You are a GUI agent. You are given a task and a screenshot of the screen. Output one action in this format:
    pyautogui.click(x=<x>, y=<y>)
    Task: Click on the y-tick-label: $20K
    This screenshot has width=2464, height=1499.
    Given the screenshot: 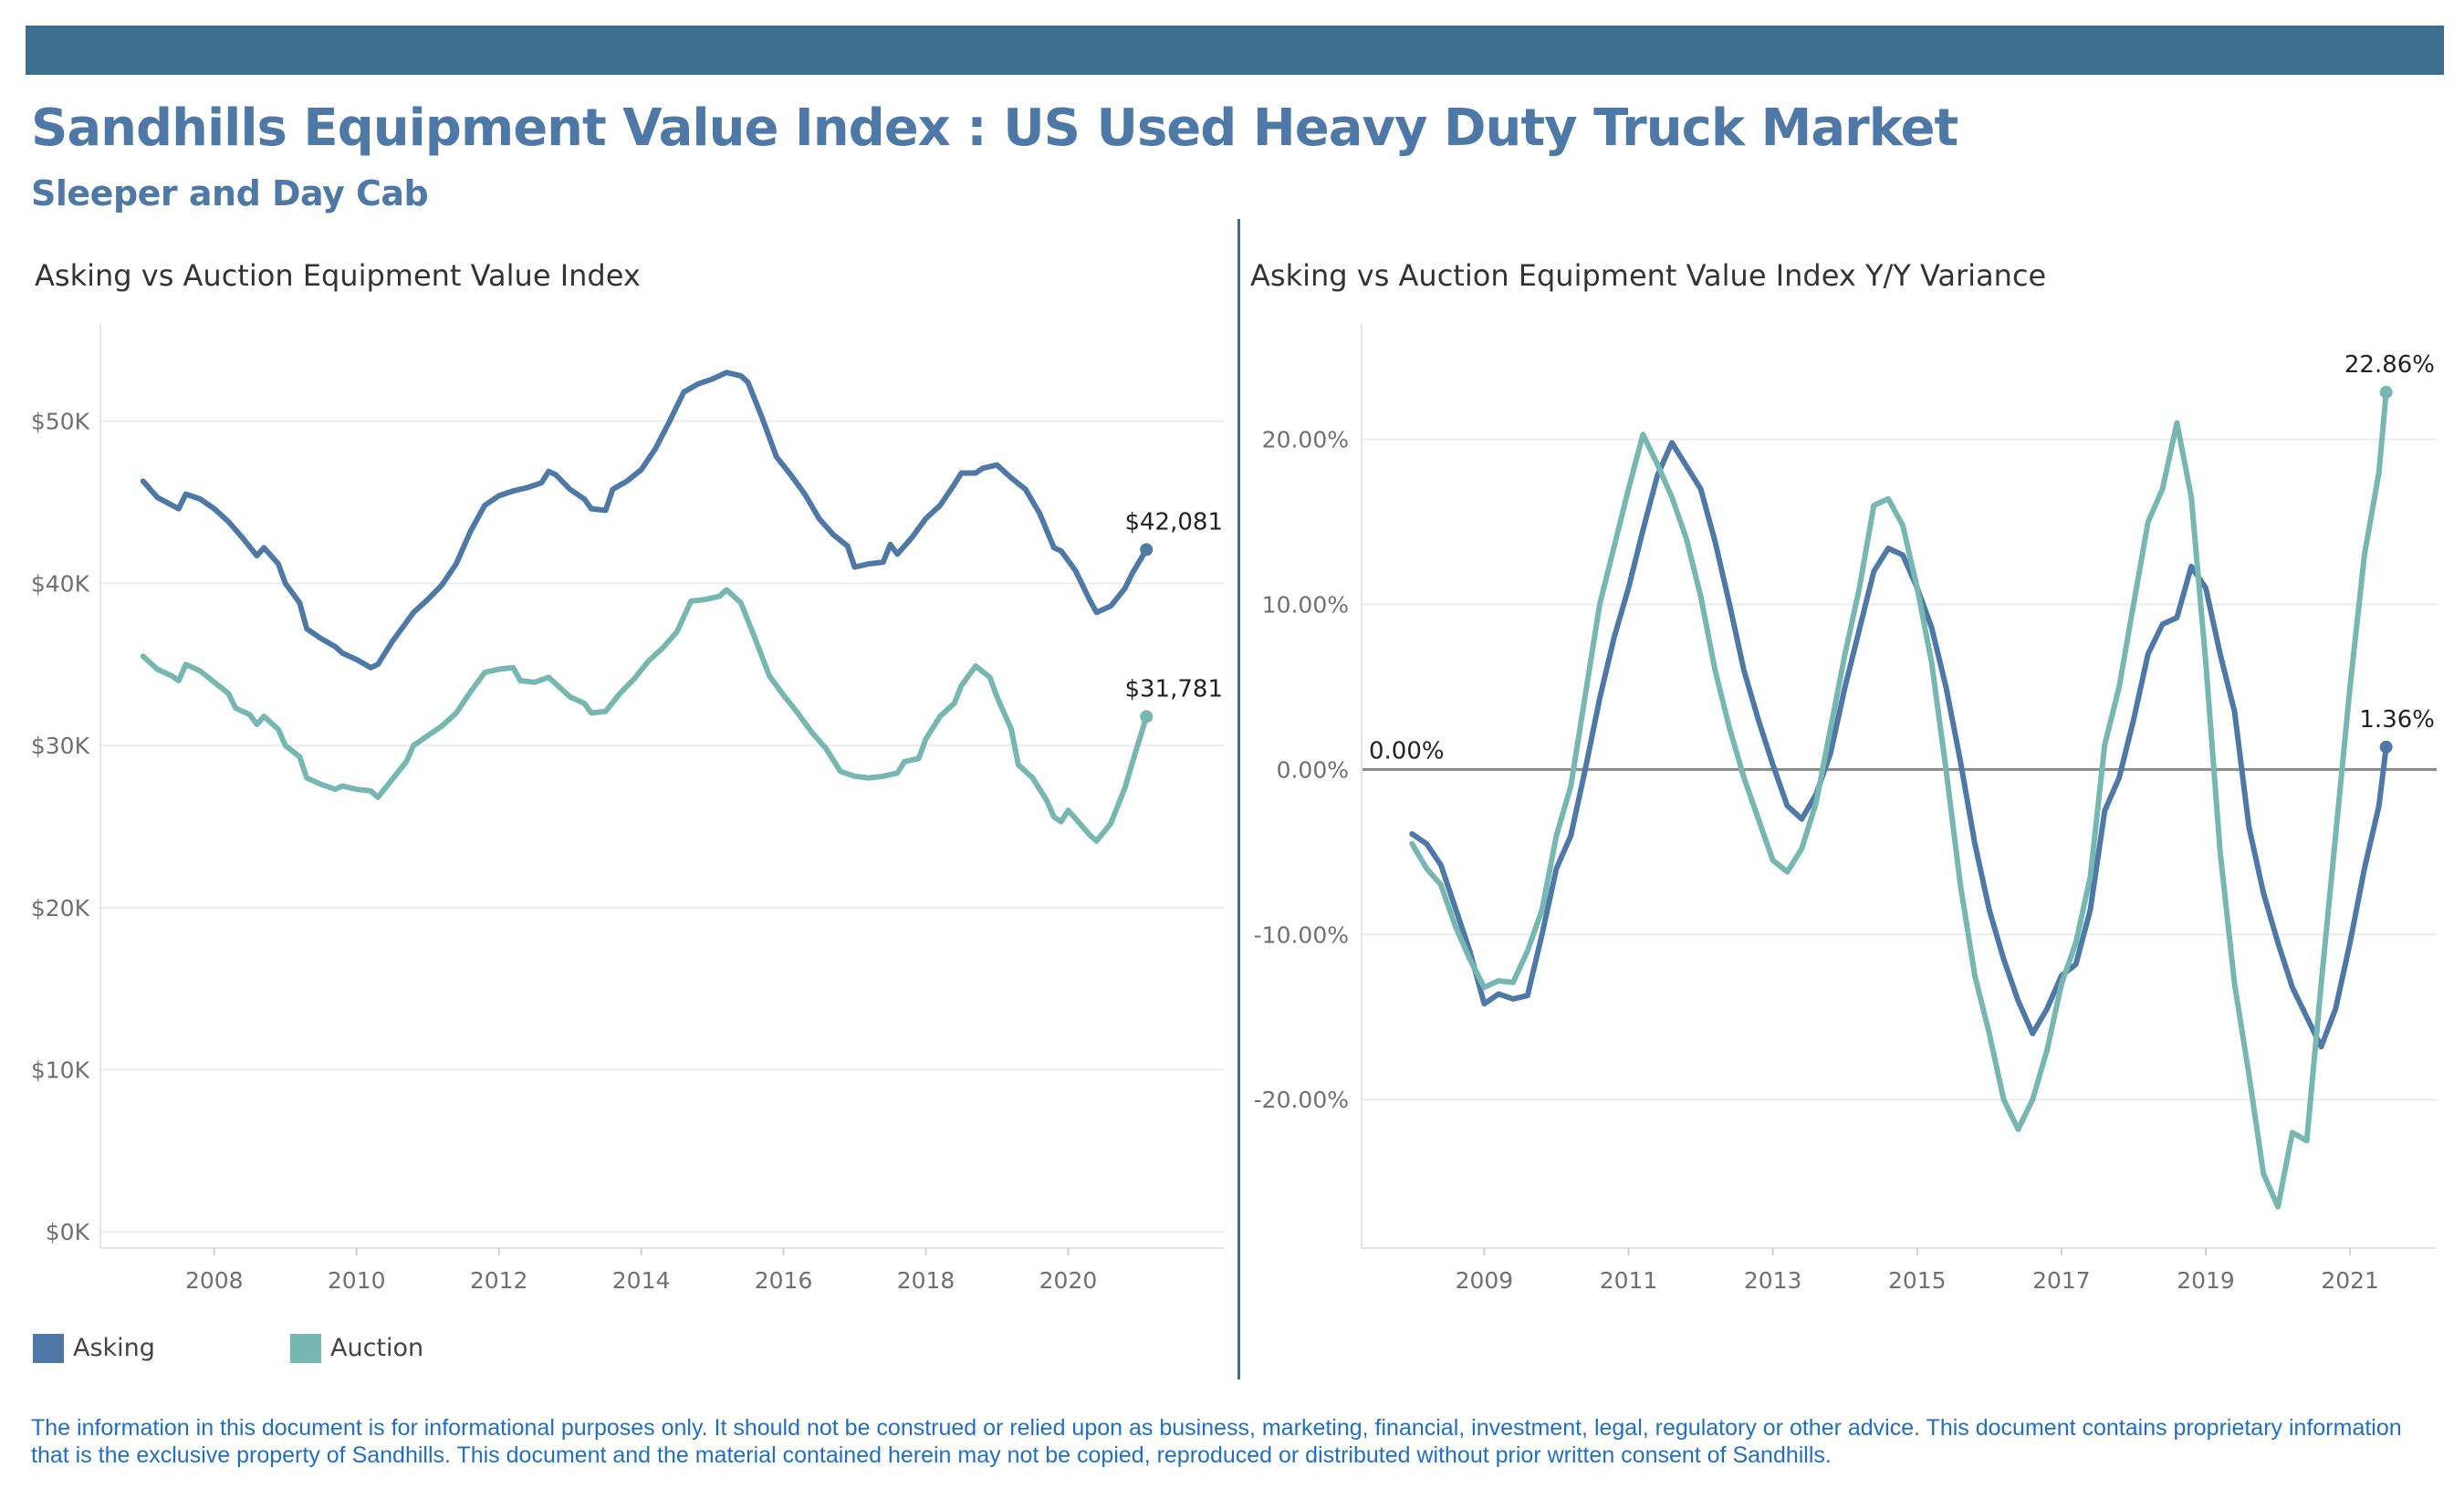 What is the action you would take?
    pyautogui.click(x=61, y=908)
    